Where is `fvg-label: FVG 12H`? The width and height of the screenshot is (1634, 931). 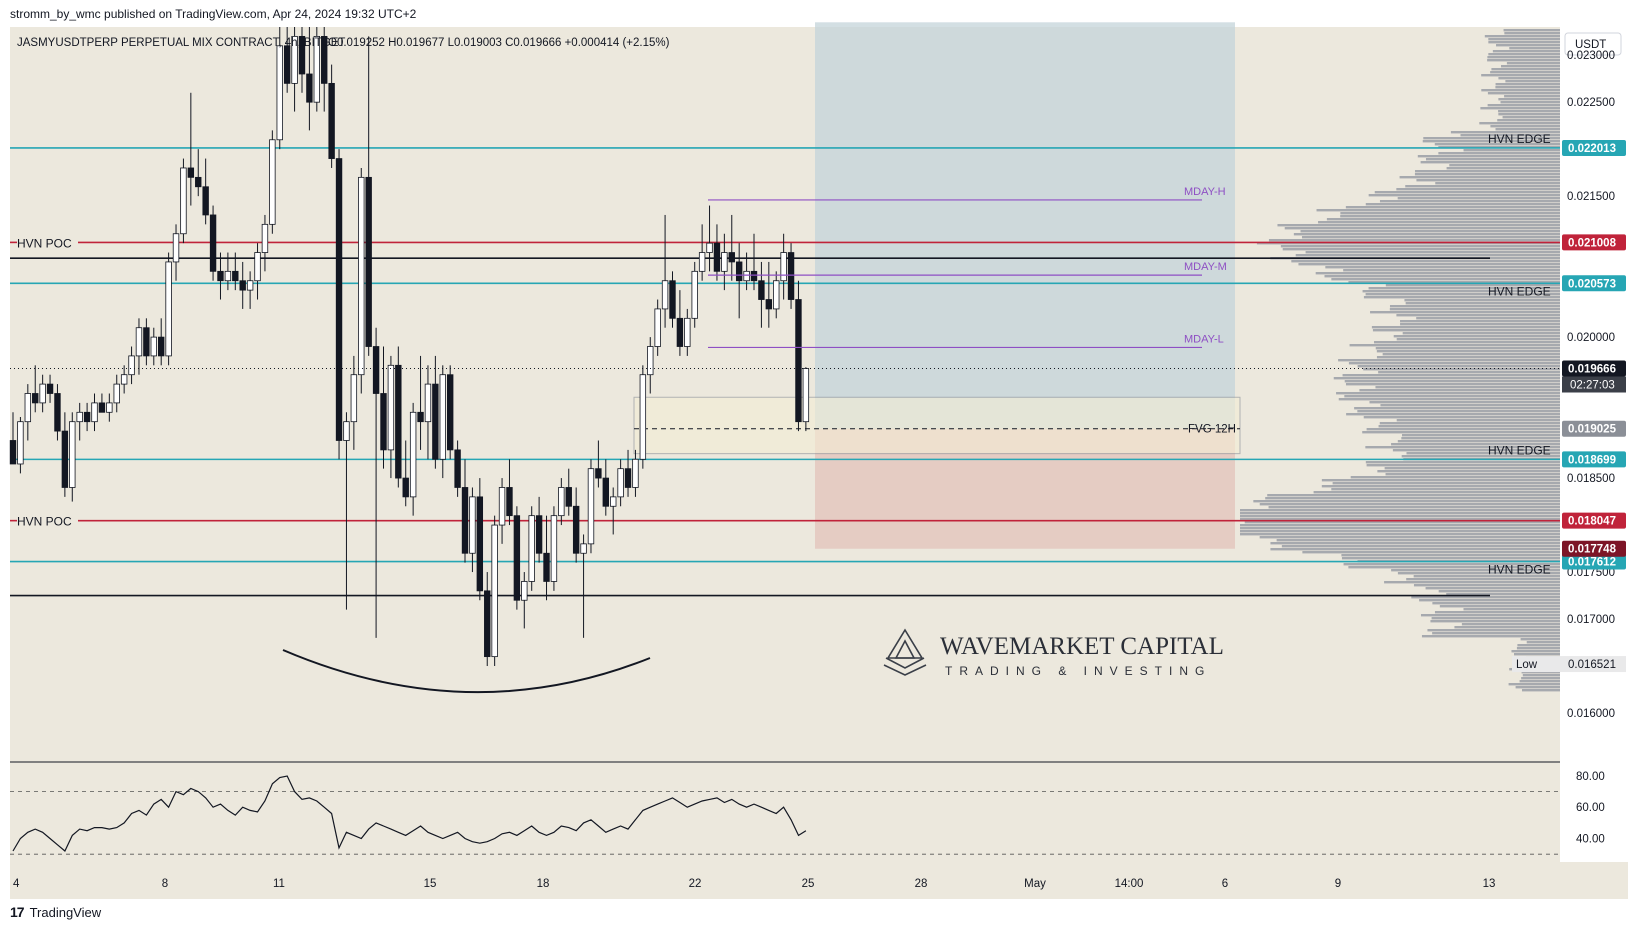 fvg-label: FVG 12H is located at coordinates (1212, 430).